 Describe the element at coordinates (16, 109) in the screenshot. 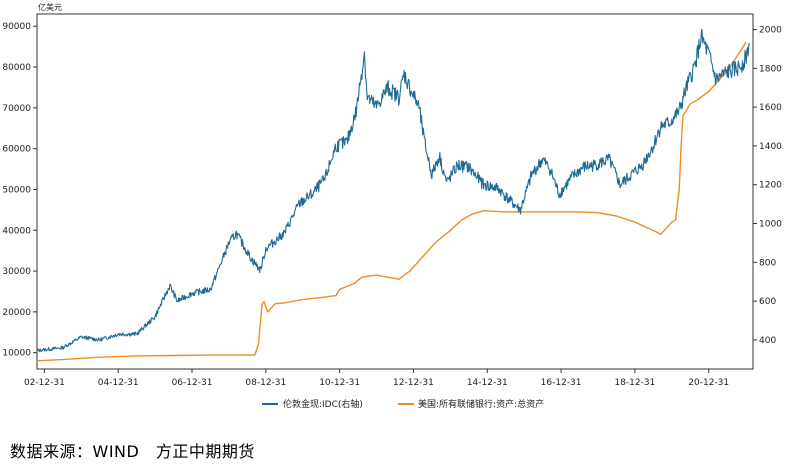

I see `left-tick-label: 70000` at that location.